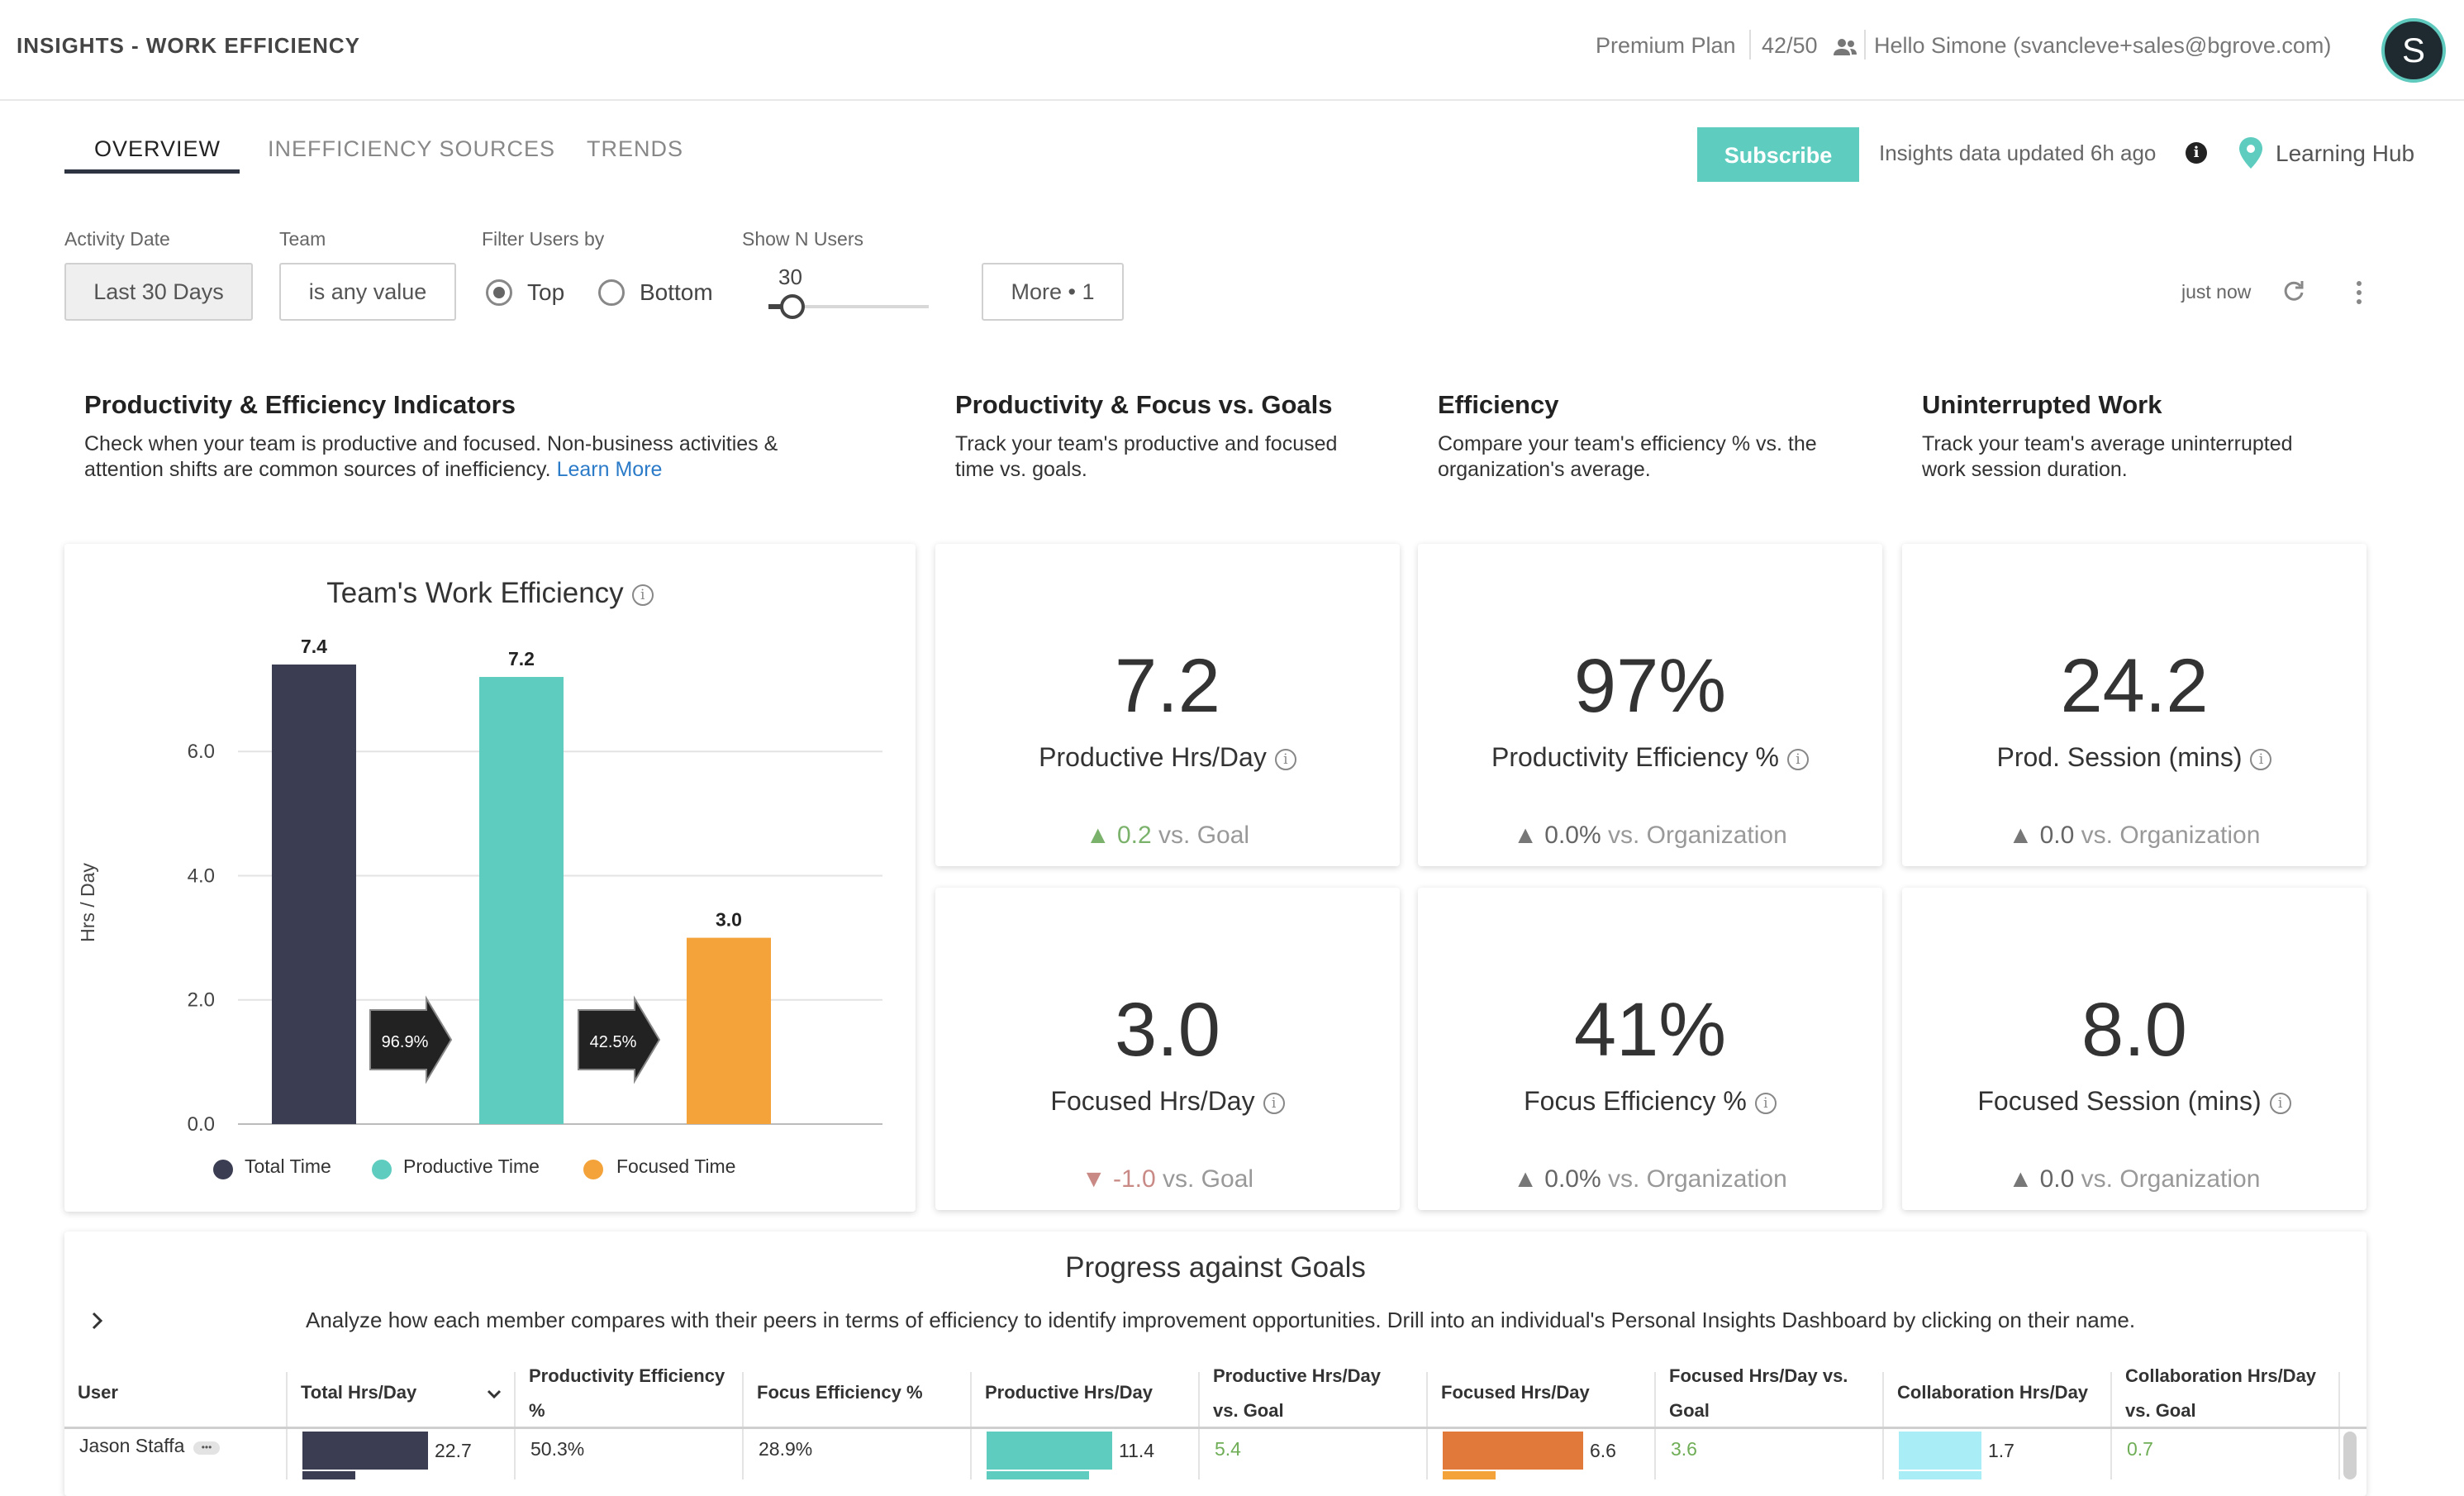  I want to click on metric-label: Prod. Session (mins) i, so click(2134, 757).